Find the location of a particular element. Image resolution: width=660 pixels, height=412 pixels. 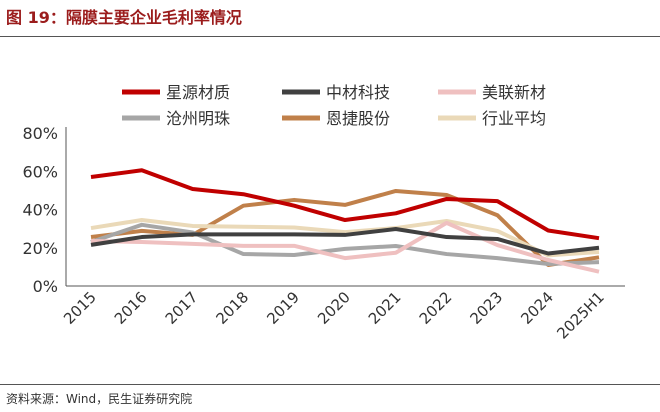

source-note: 资料来源：Wind，民生证券研究院 is located at coordinates (99, 399).